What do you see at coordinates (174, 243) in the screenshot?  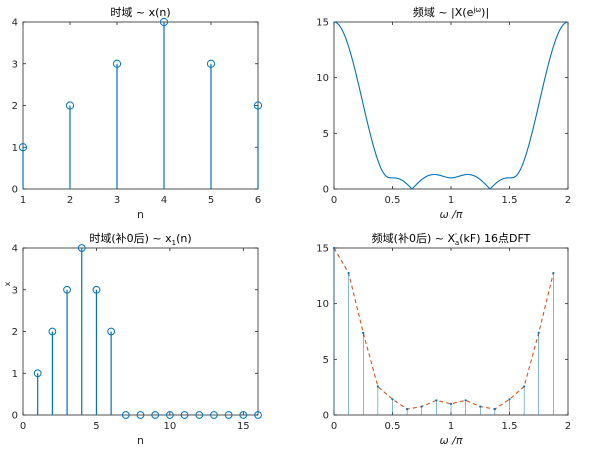 I see `title-subscript: 1` at bounding box center [174, 243].